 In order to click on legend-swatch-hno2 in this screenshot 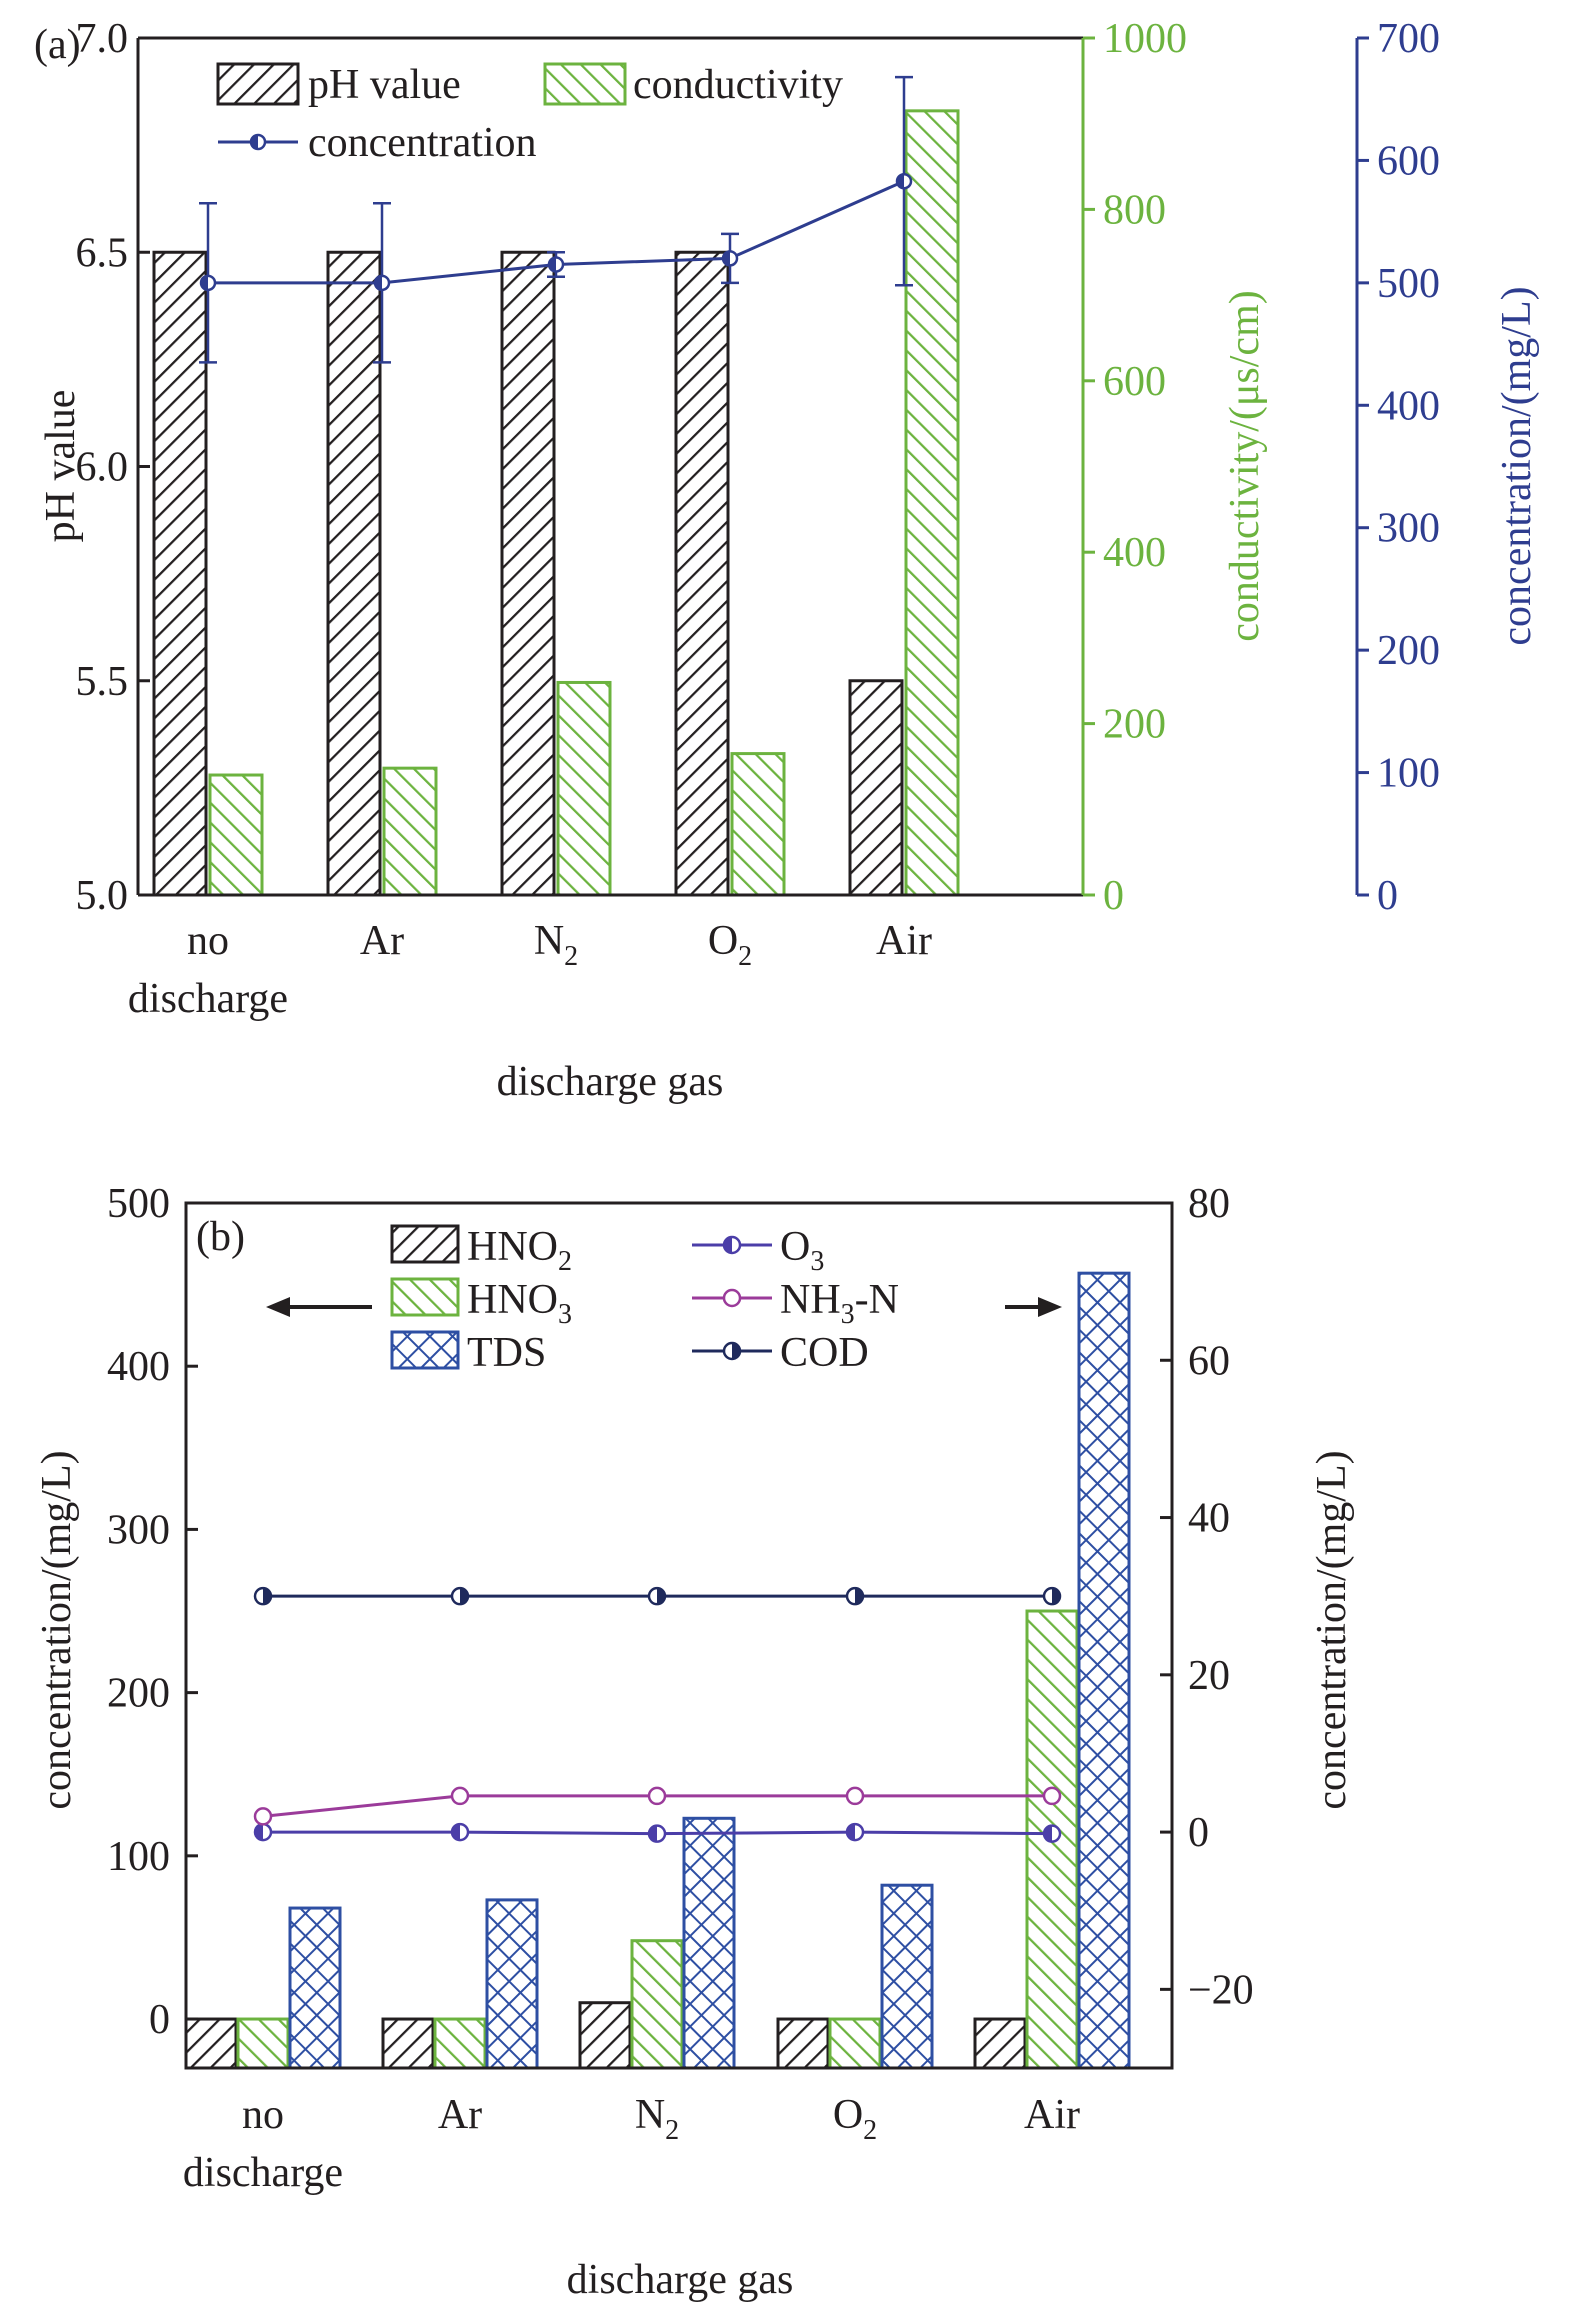, I will do `click(425, 1244)`.